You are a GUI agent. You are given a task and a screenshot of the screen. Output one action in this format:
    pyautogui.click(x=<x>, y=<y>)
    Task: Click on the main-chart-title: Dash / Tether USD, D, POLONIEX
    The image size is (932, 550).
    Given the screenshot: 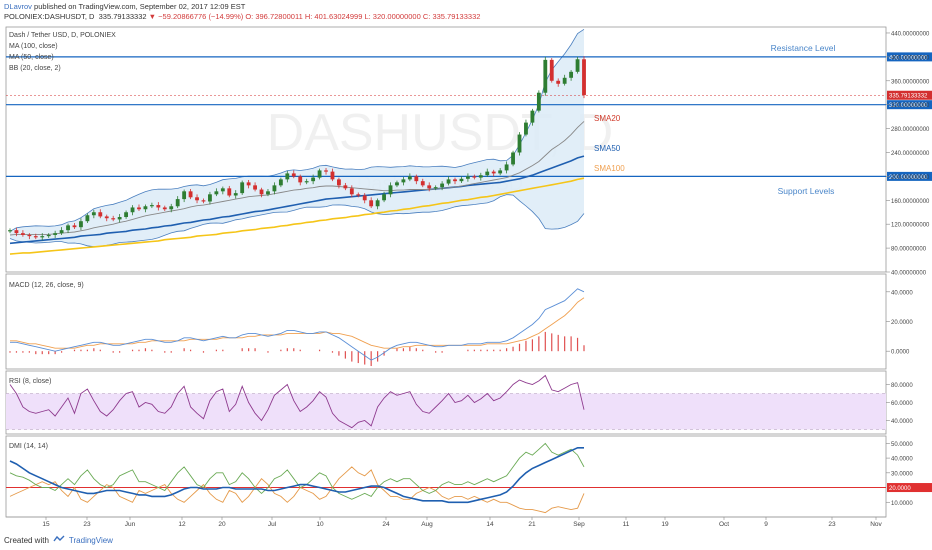 What is the action you would take?
    pyautogui.click(x=62, y=35)
    